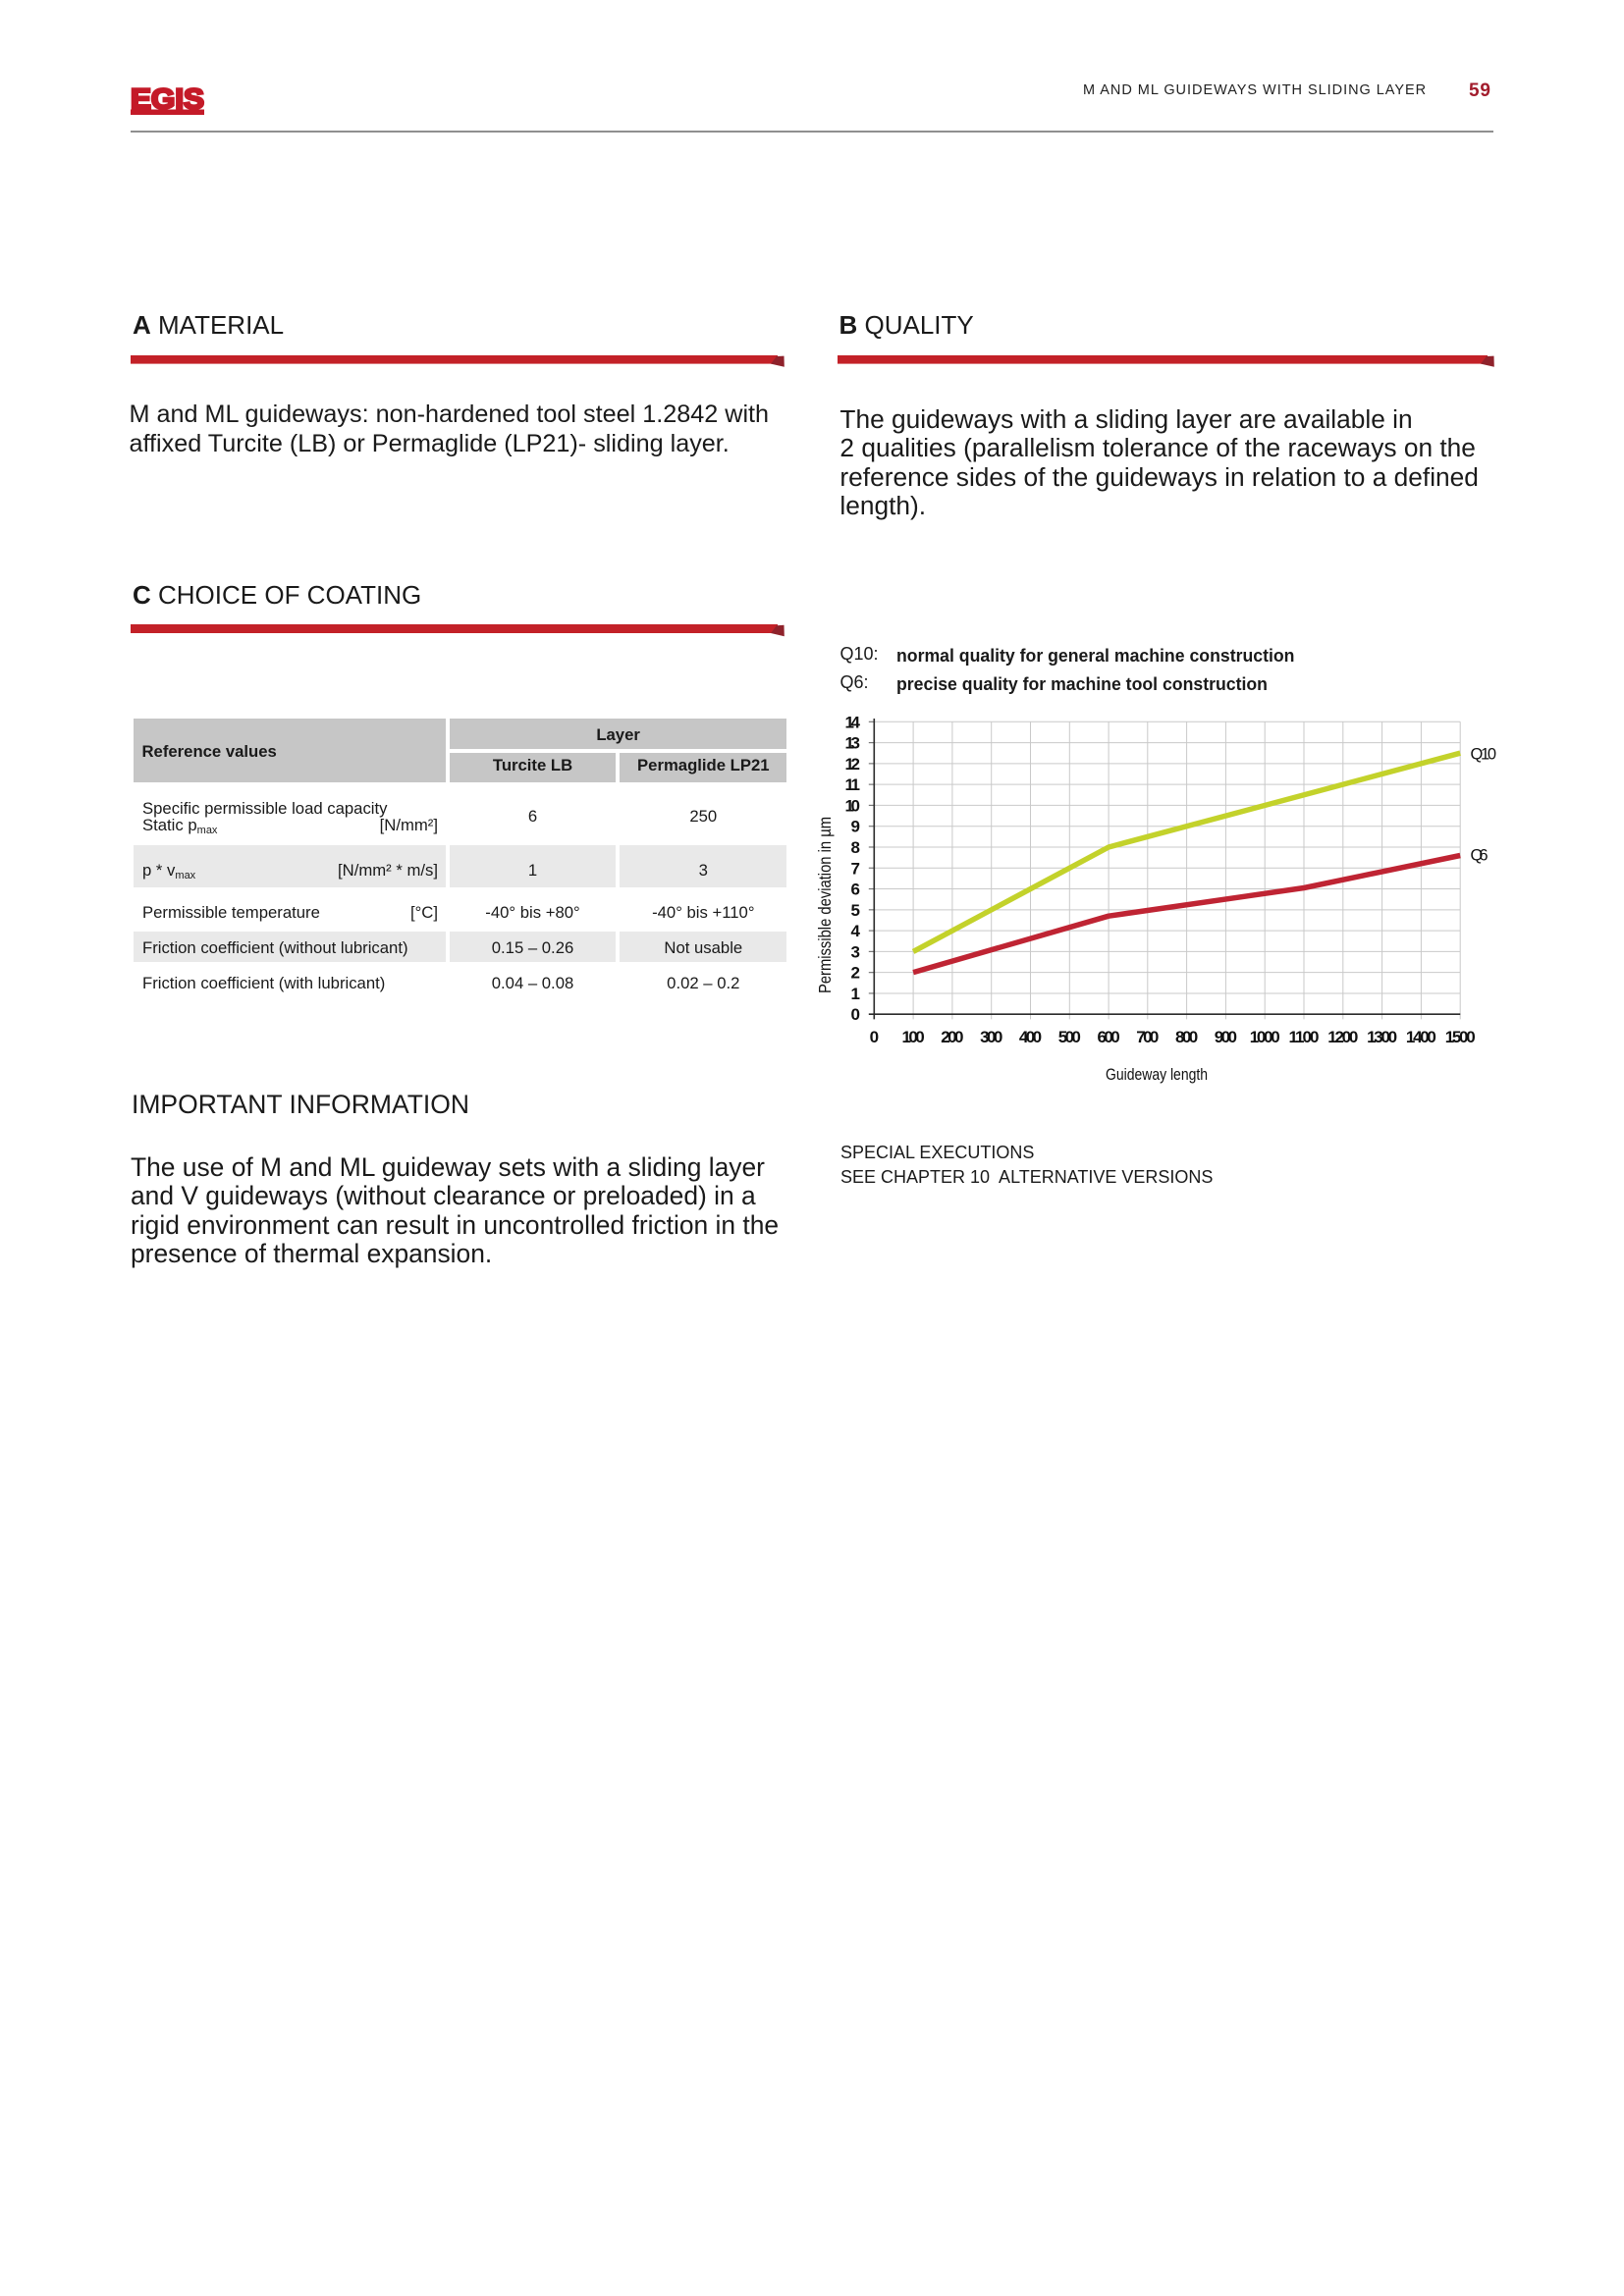 This screenshot has width=1624, height=2296. Describe the element at coordinates (1186, 1037) in the screenshot. I see `svg-text: 800` at that location.